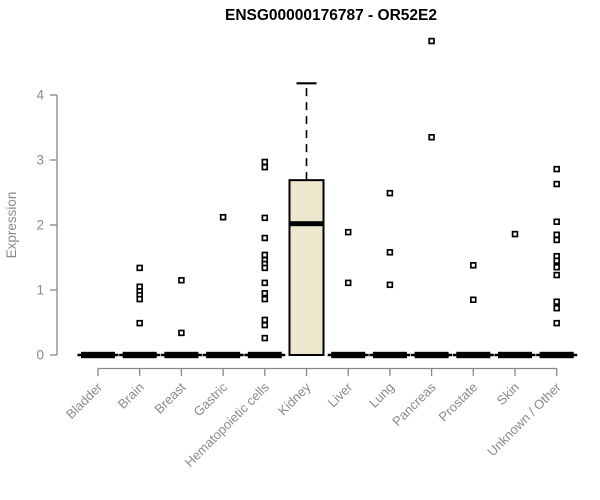 The width and height of the screenshot is (600, 500). I want to click on x-tick-label: Bladder, so click(84, 400).